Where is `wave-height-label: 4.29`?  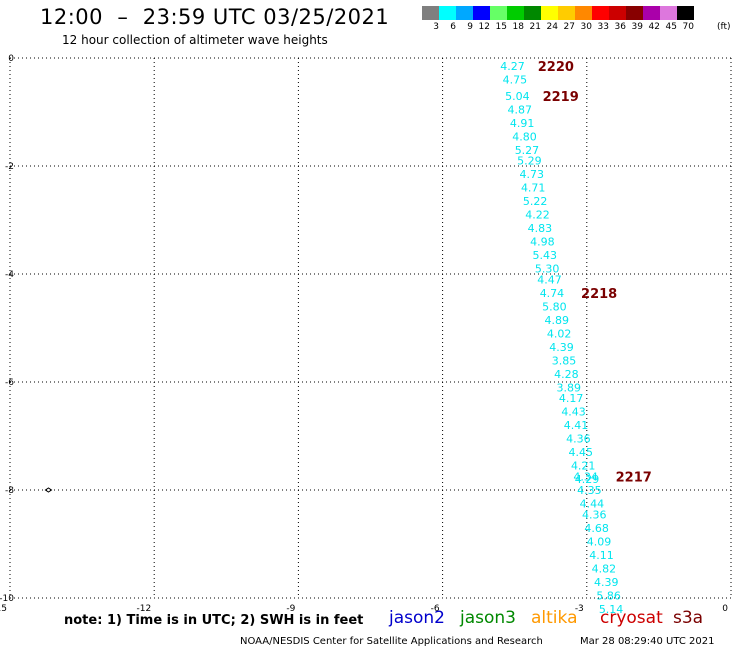 wave-height-label: 4.29 is located at coordinates (587, 479).